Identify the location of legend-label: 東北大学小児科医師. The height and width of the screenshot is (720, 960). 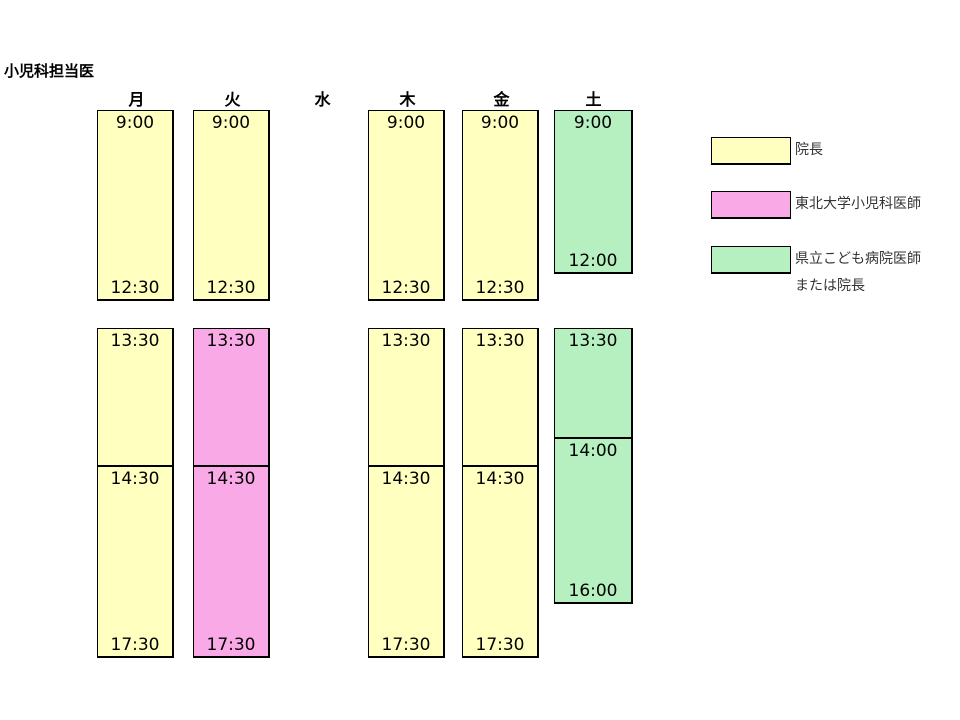
(858, 204).